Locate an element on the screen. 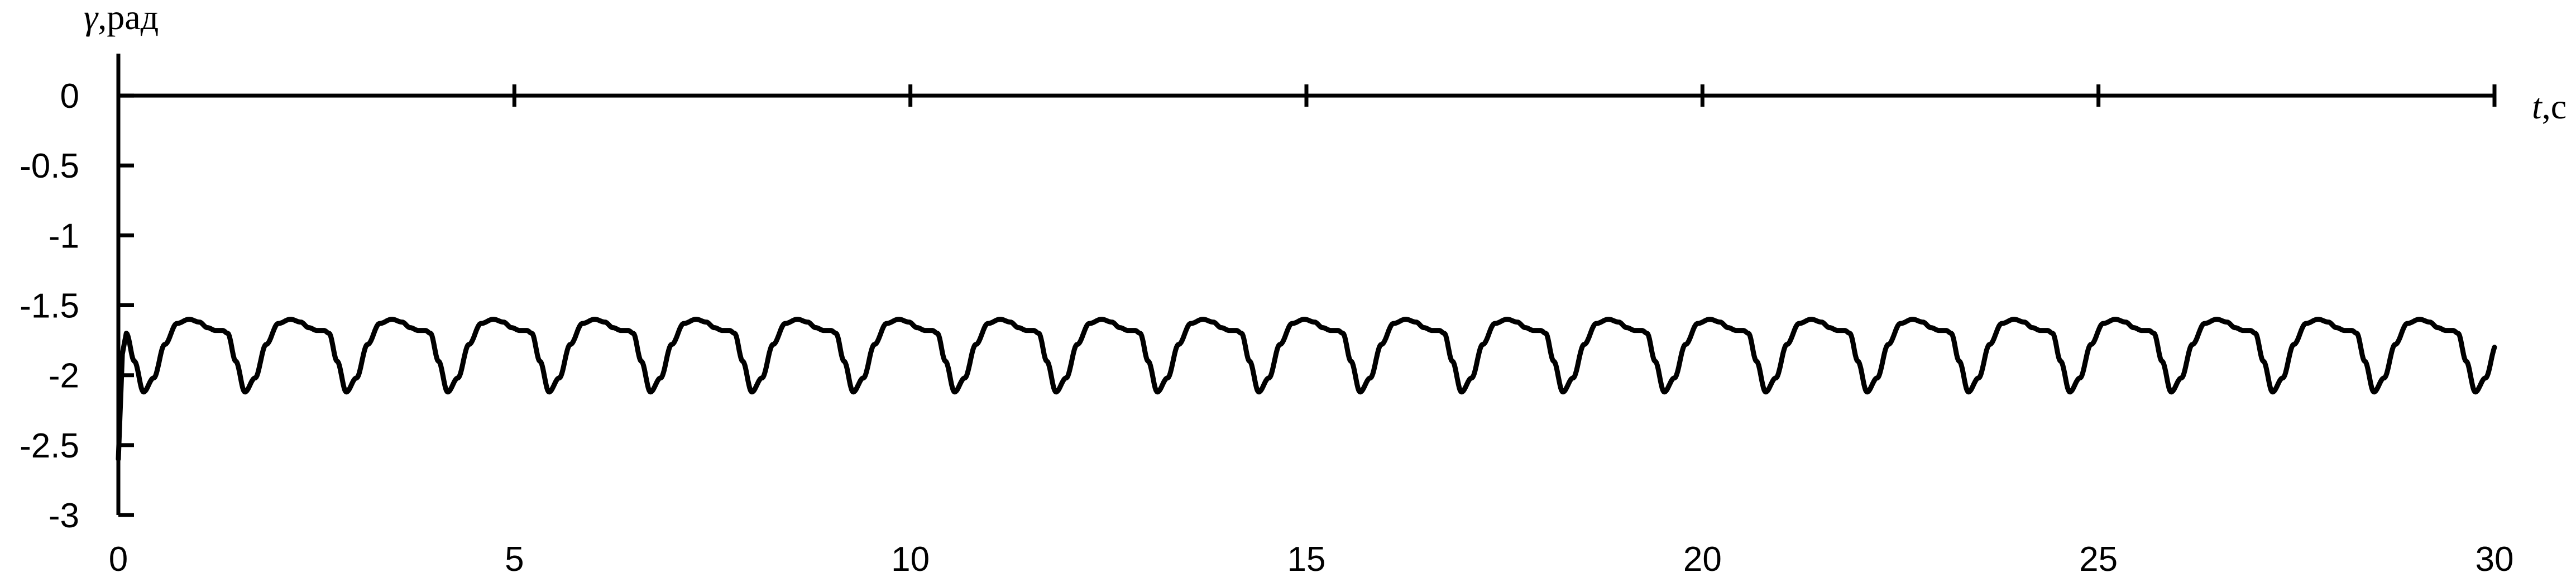 The width and height of the screenshot is (2576, 577). x-axis-title: t,c is located at coordinates (2549, 106).